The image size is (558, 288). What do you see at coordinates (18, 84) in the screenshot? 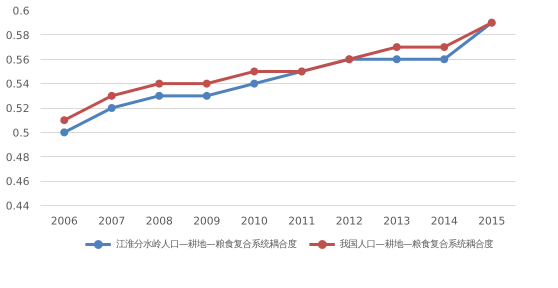
I see `y-tick-label: 0.54` at bounding box center [18, 84].